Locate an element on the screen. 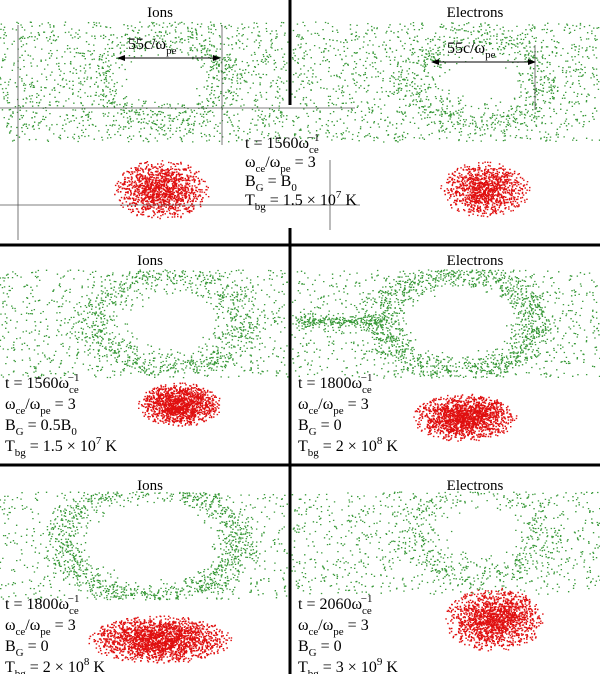 Image resolution: width=600 pixels, height=674 pixels. parameter: t = 2060ωce−1 is located at coordinates (335, 605).